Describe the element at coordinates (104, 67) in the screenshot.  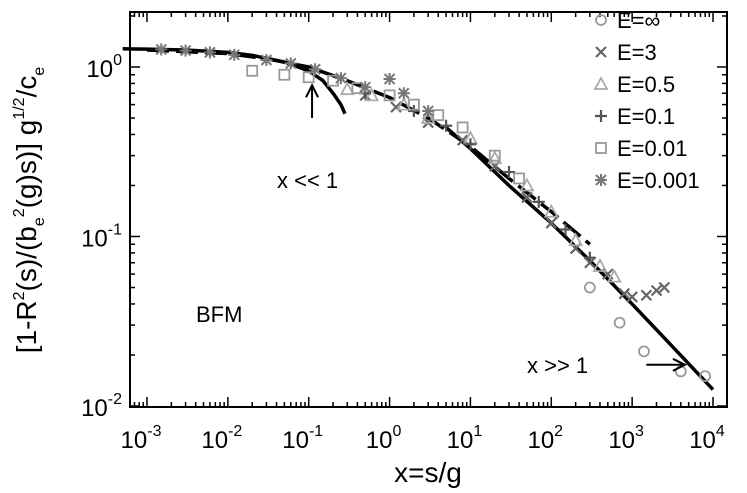
I see `y-tick-label: 10⁰` at that location.